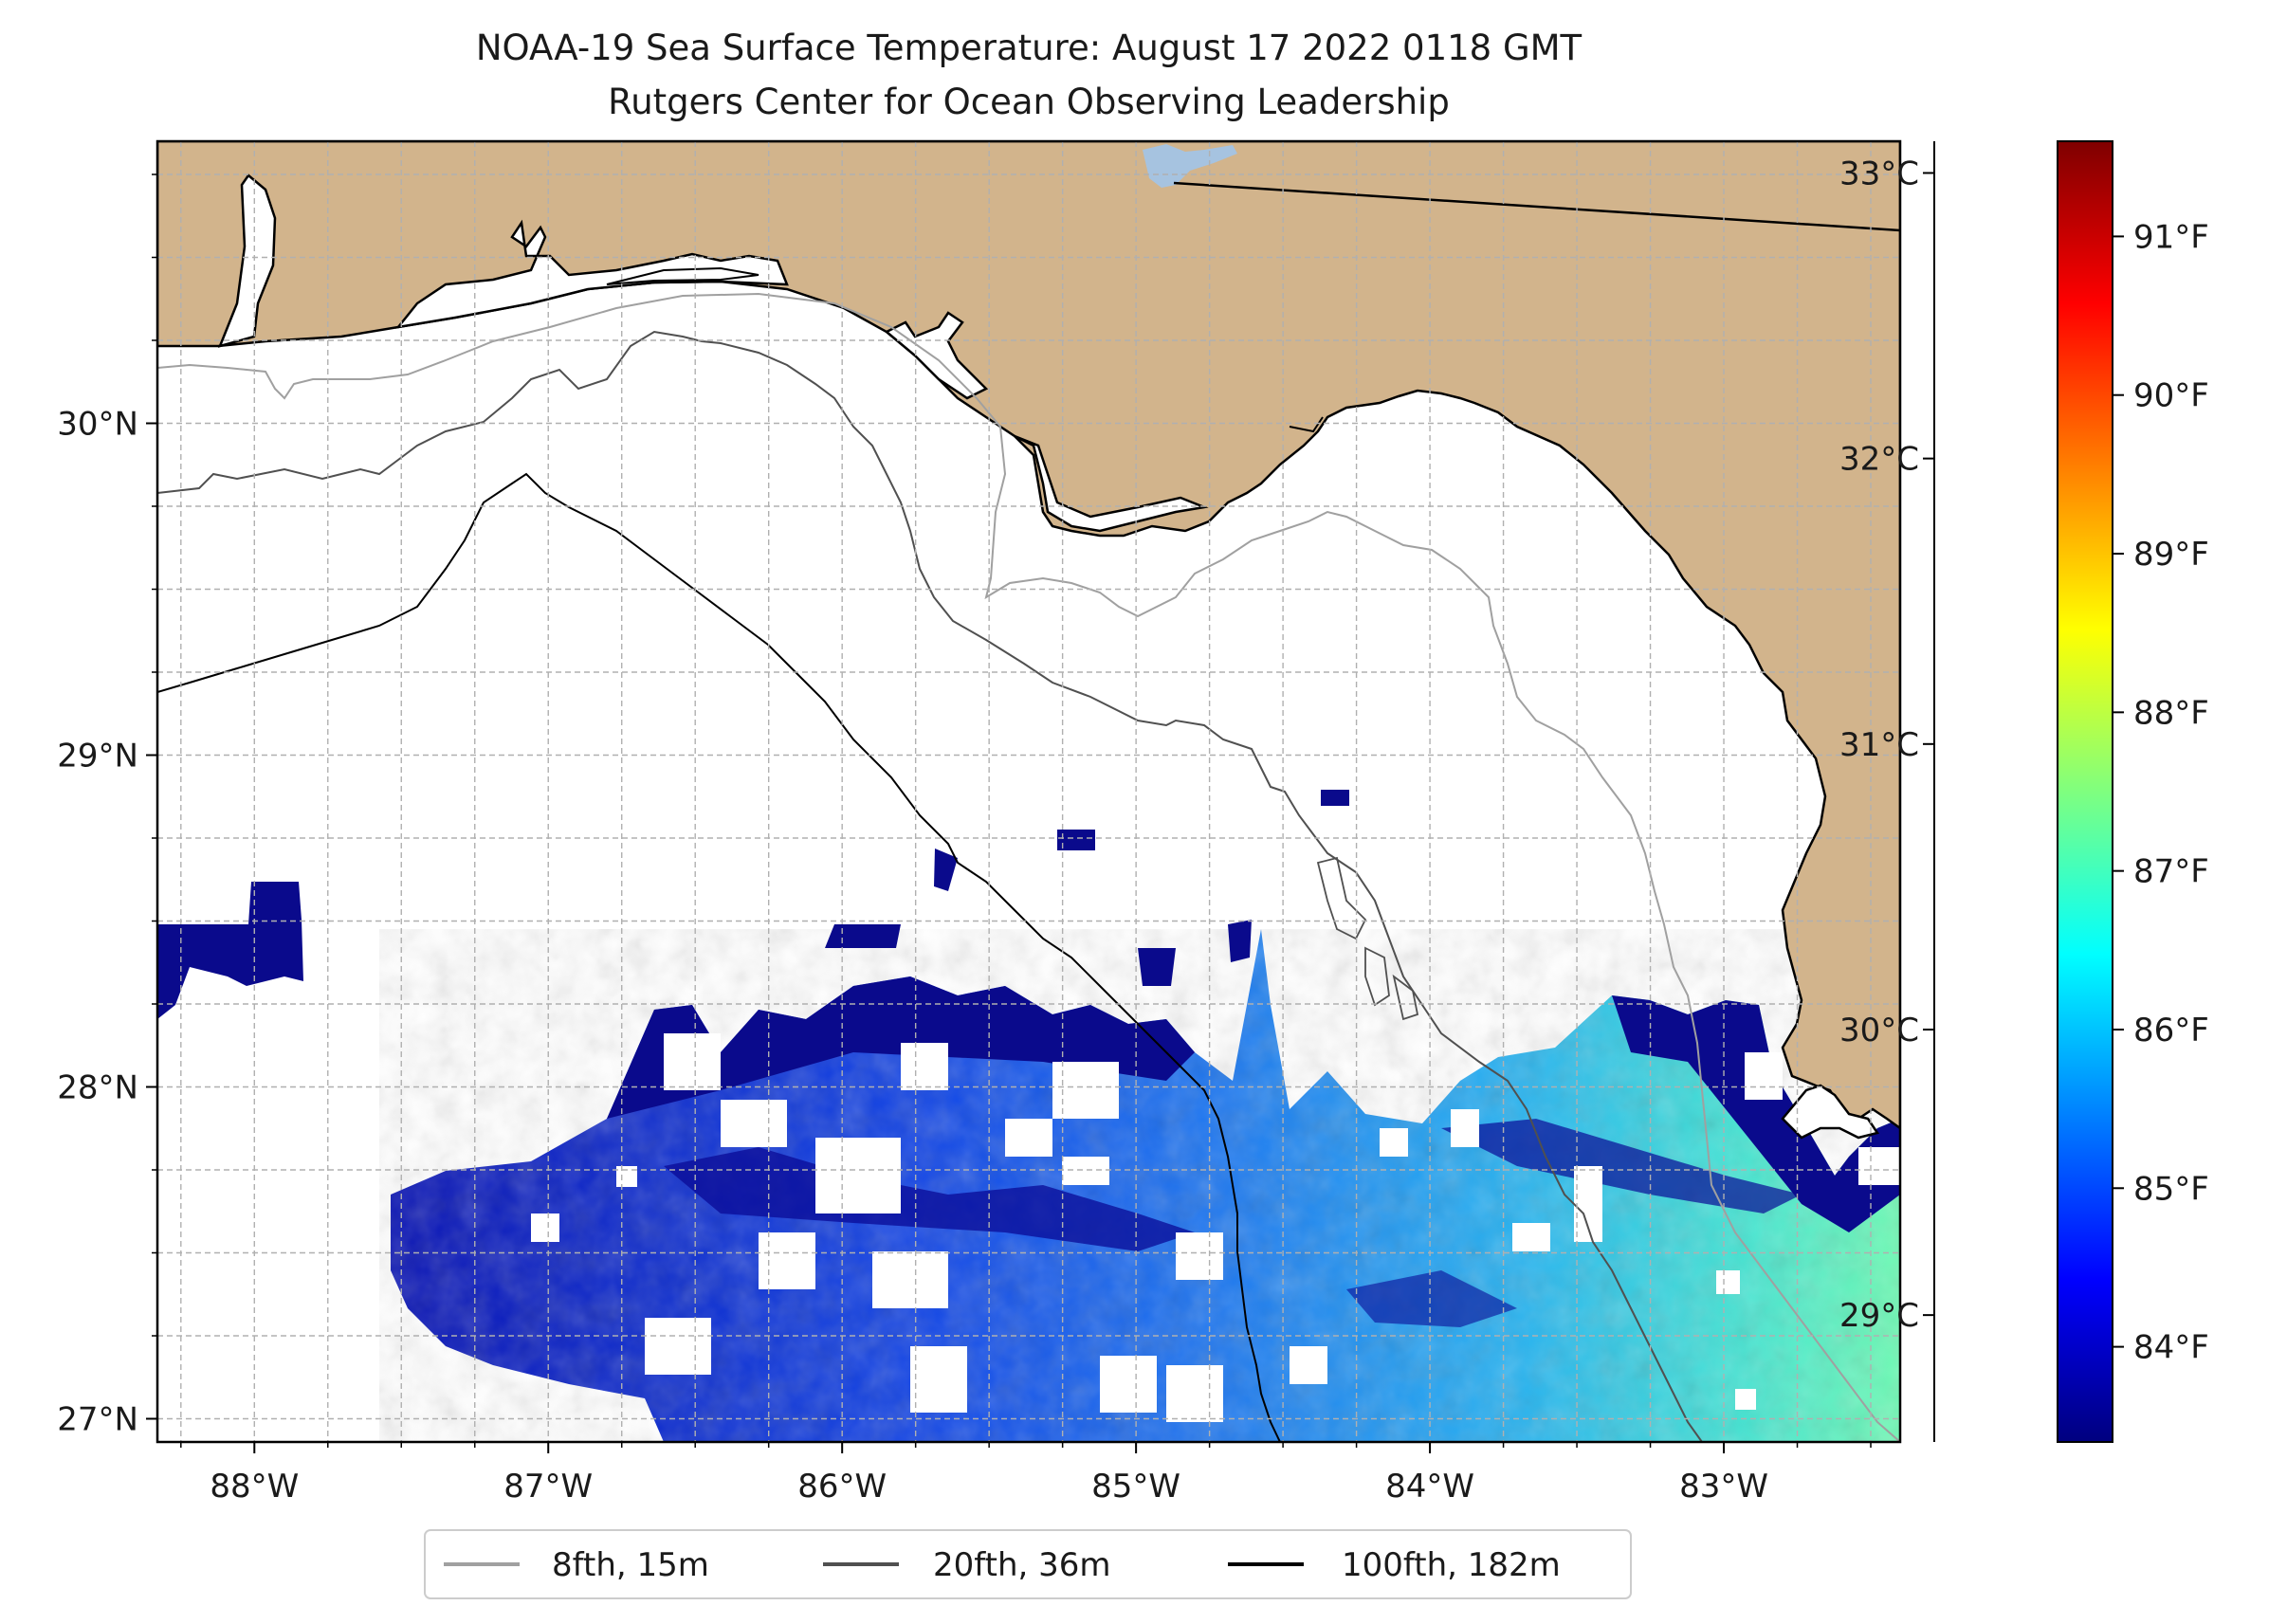  I want to click on colorbar-f-label: 84°F, so click(2171, 1348).